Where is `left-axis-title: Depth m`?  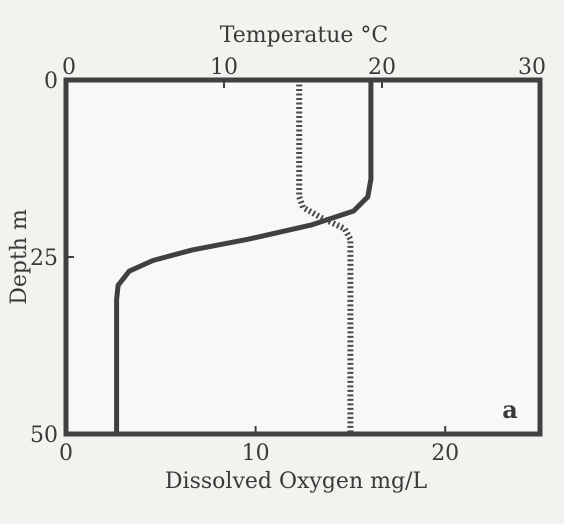
left-axis-title: Depth m is located at coordinates (19, 257).